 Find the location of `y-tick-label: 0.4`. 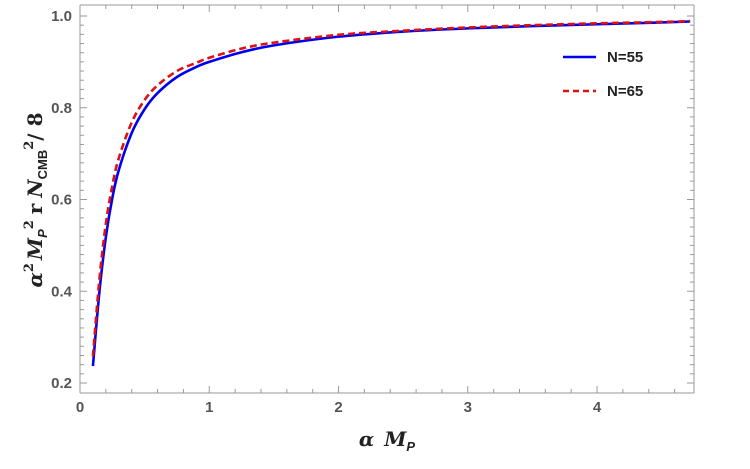

y-tick-label: 0.4 is located at coordinates (62, 291).